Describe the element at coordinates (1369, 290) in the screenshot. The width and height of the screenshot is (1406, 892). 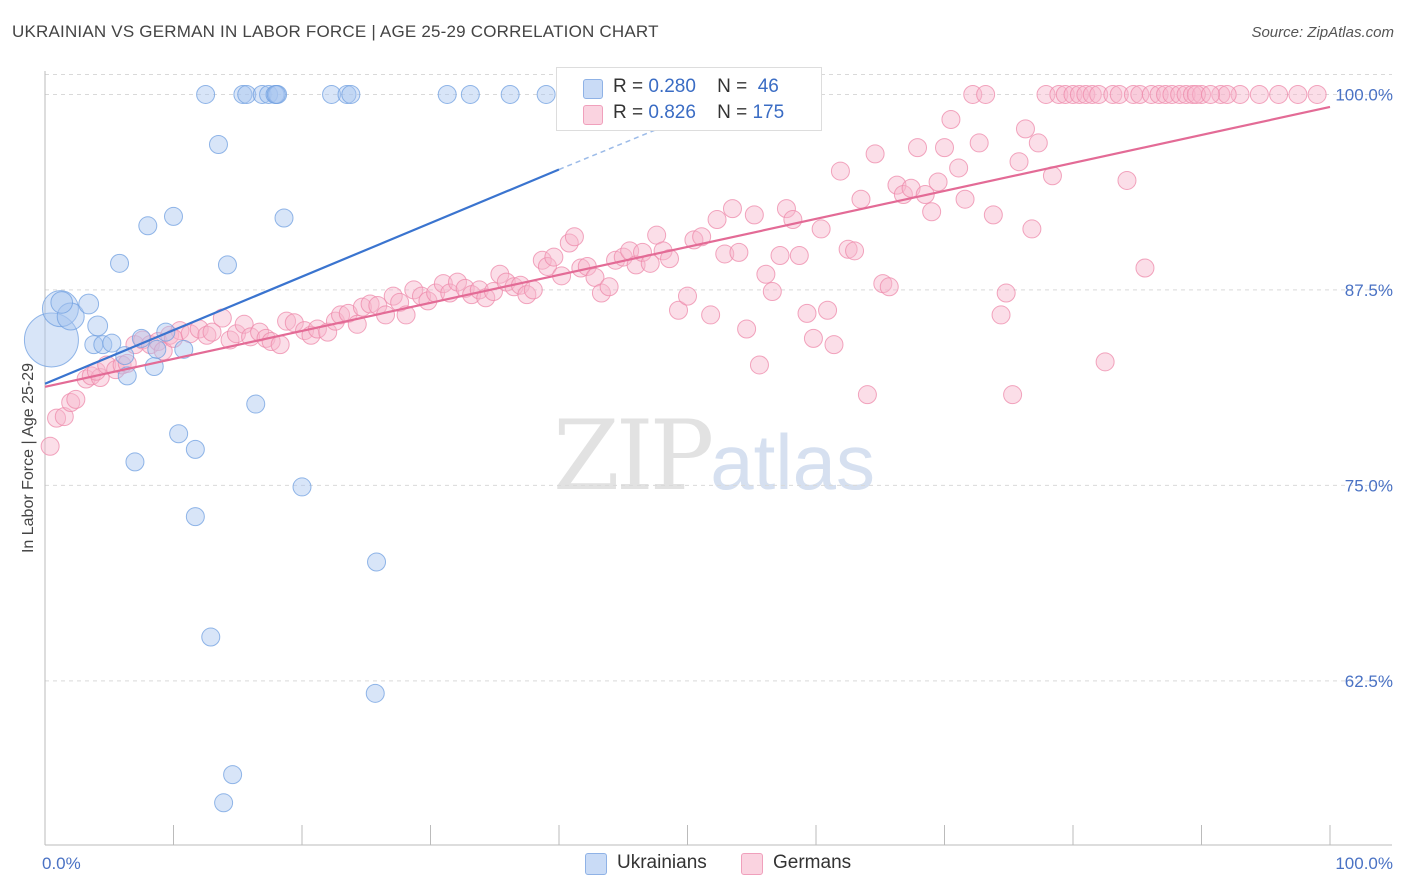
I see `y-tick-label: 87.5%` at that location.